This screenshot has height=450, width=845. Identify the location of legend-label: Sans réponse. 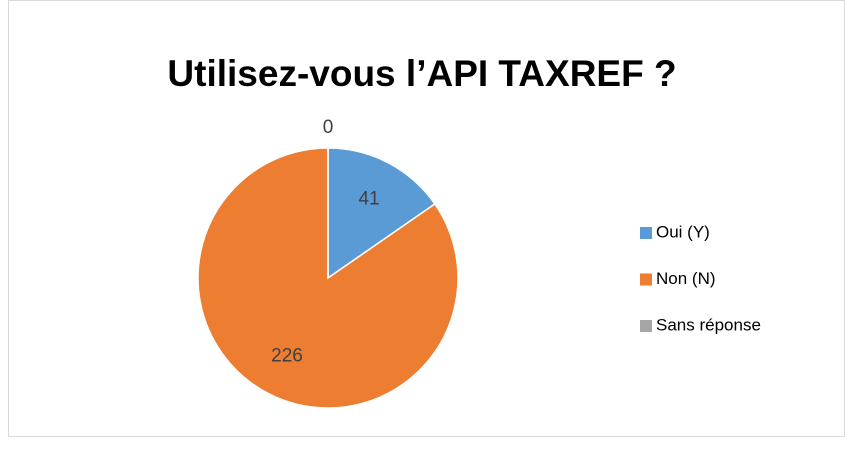
(708, 324).